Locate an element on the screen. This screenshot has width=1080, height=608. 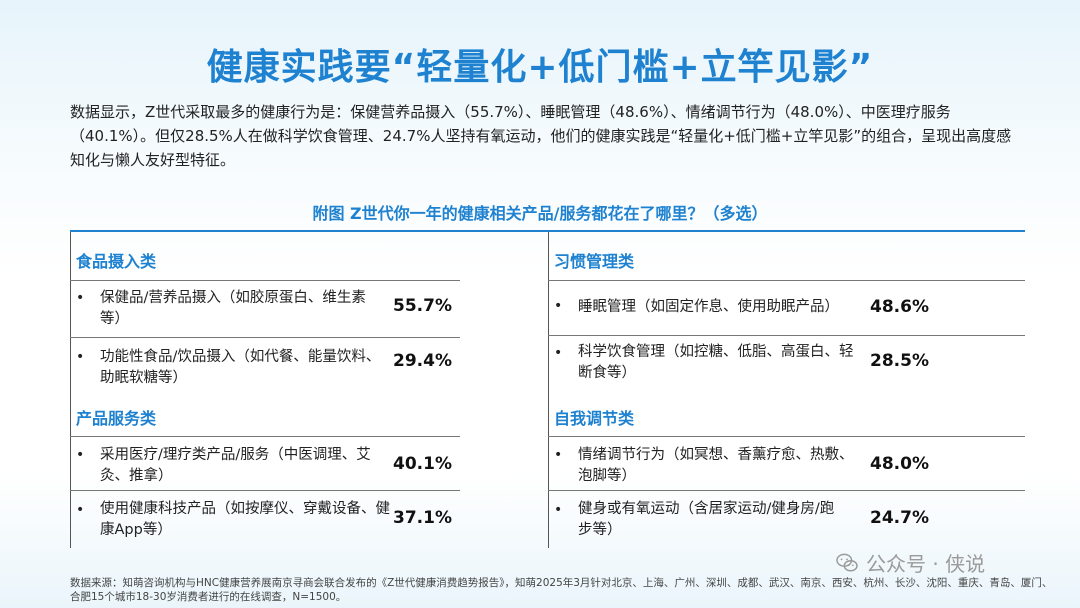
watermark: 公众号 · 侠说 is located at coordinates (910, 562).